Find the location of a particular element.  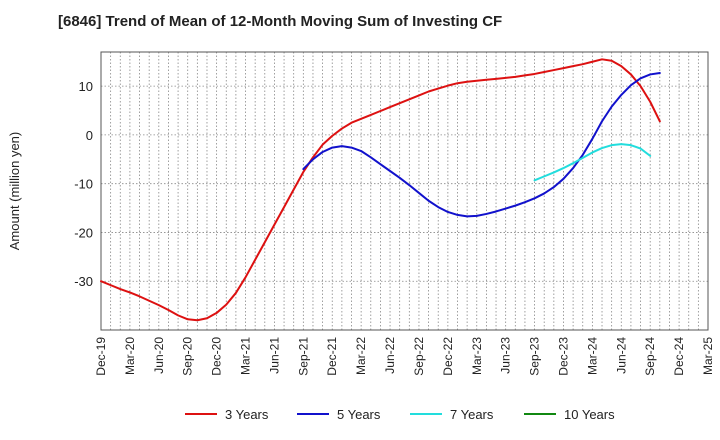

x-tick-label: Mar-24 is located at coordinates (592, 356).